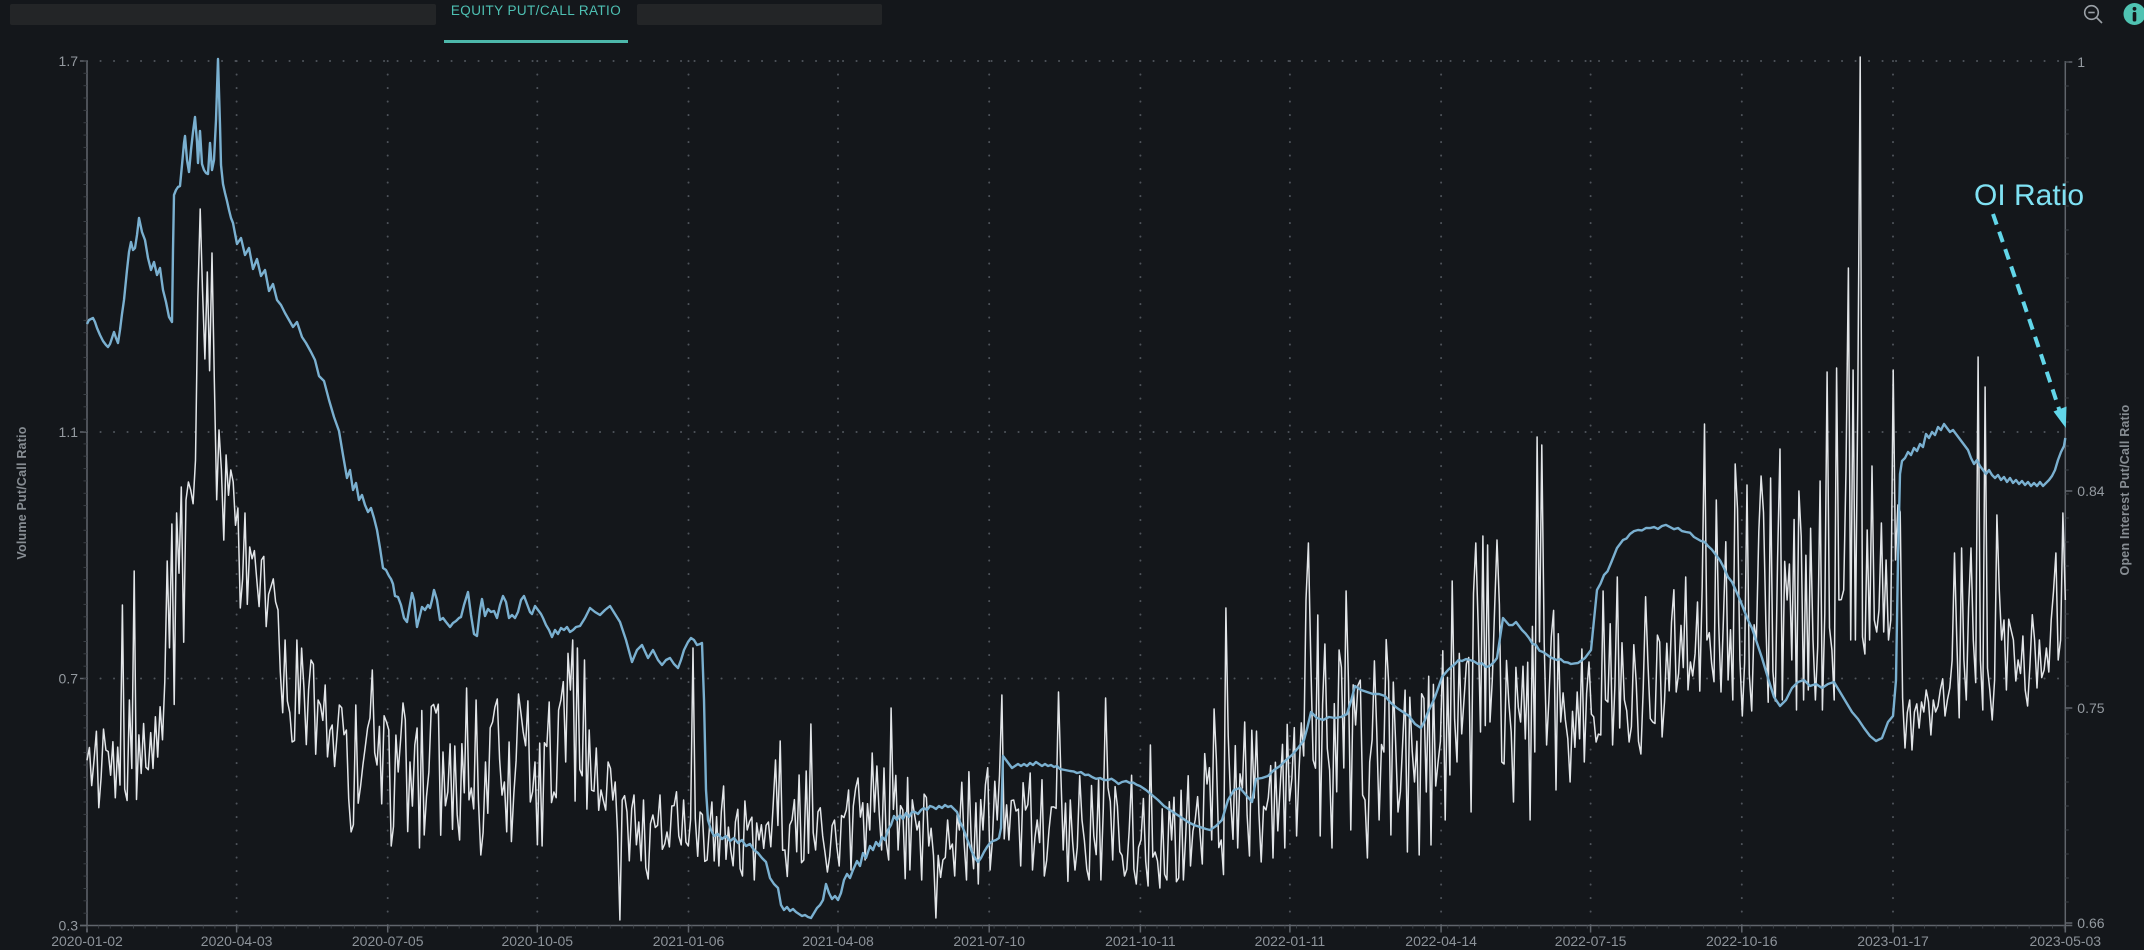 The height and width of the screenshot is (950, 2144). Describe the element at coordinates (87, 941) in the screenshot. I see `svg-text: 2020-01-02` at that location.